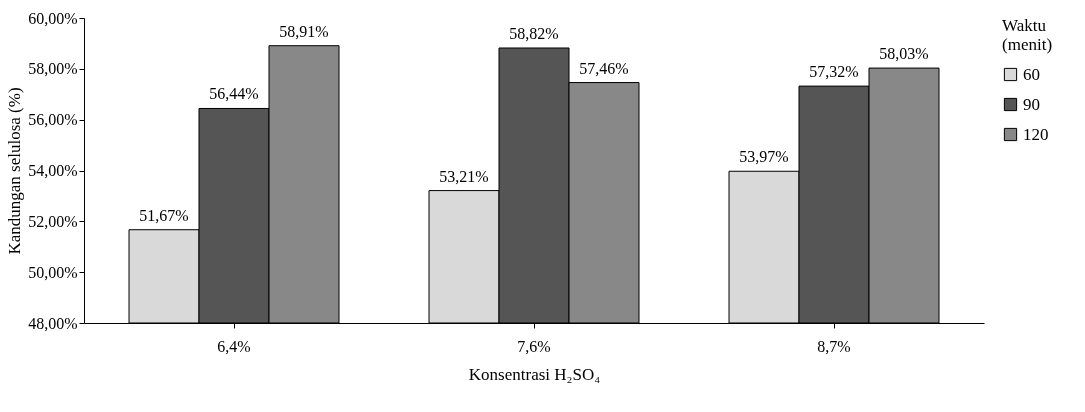 This screenshot has height=412, width=1085. Describe the element at coordinates (534, 346) in the screenshot. I see `x-tick-label: 7,6%` at that location.